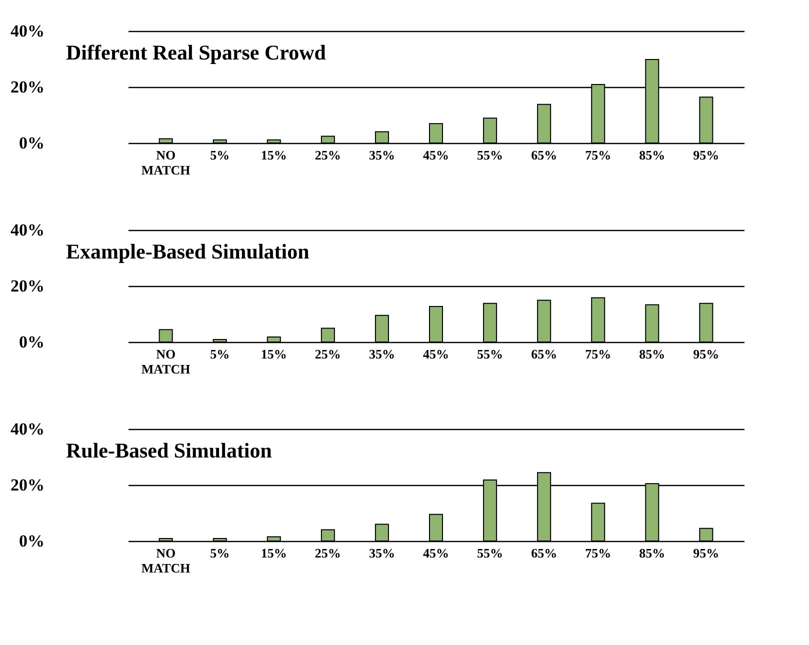 This screenshot has height=645, width=809. I want to click on chart-title: Different Real Sparse Crowd, so click(196, 52).